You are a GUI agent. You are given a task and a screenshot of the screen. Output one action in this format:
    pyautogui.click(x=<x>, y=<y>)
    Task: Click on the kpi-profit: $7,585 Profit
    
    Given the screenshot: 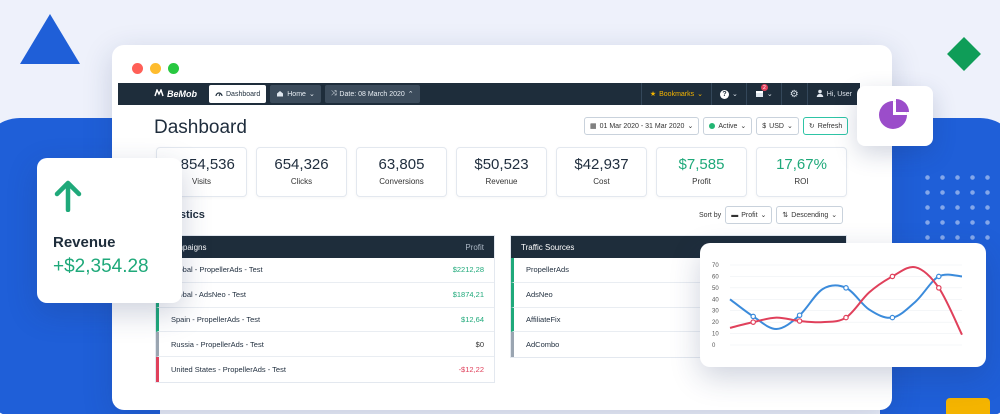 What is the action you would take?
    pyautogui.click(x=701, y=172)
    